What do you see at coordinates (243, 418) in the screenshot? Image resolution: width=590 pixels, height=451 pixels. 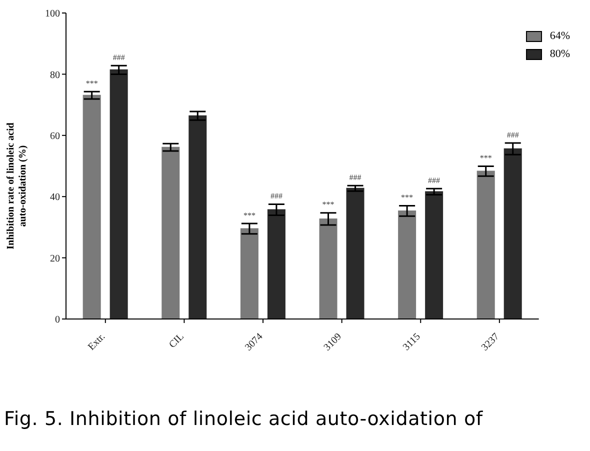 I see `caption: Fig. 5. Inhibition of linoleic acid auto-oxidation of` at bounding box center [243, 418].